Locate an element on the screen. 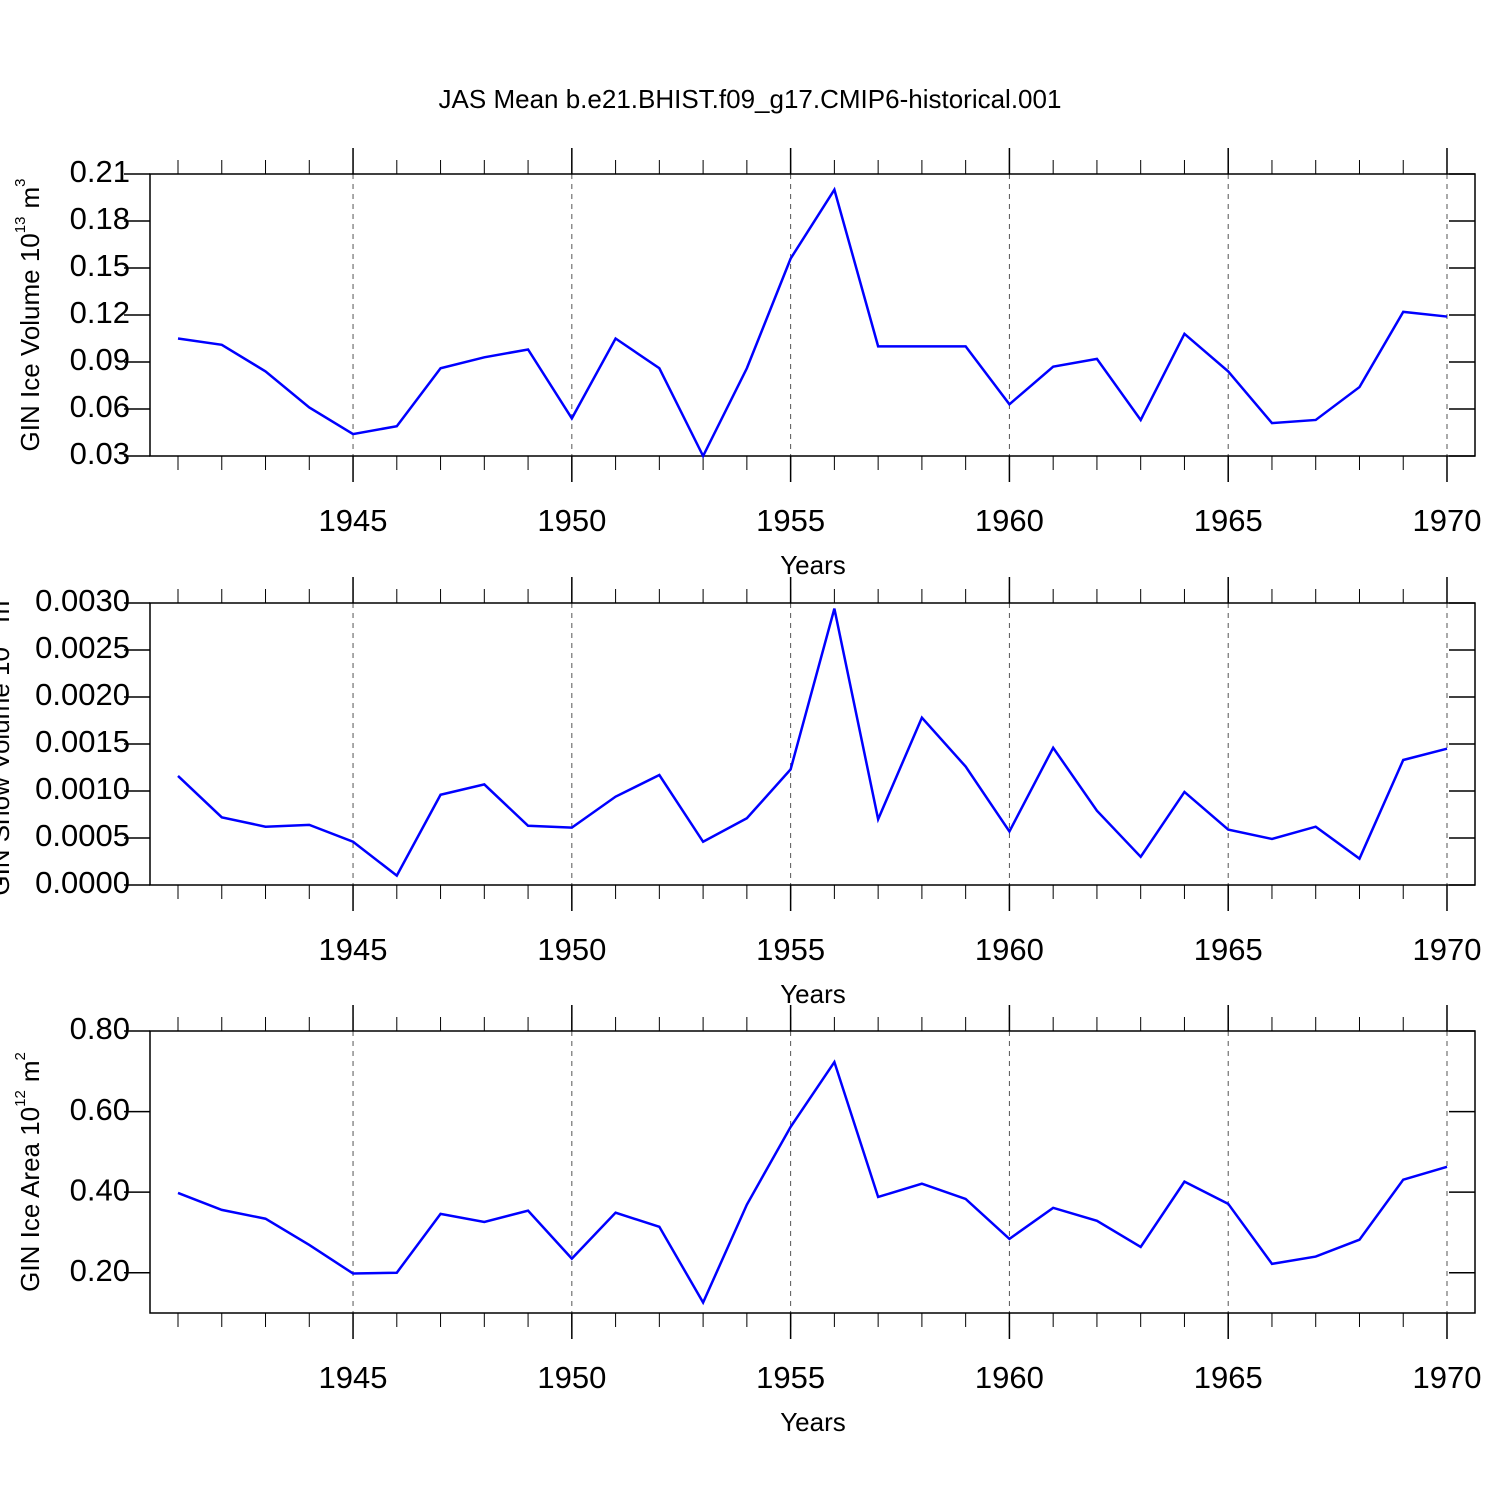 The image size is (1500, 1500). y-tick-label: 0.06 is located at coordinates (100, 406).